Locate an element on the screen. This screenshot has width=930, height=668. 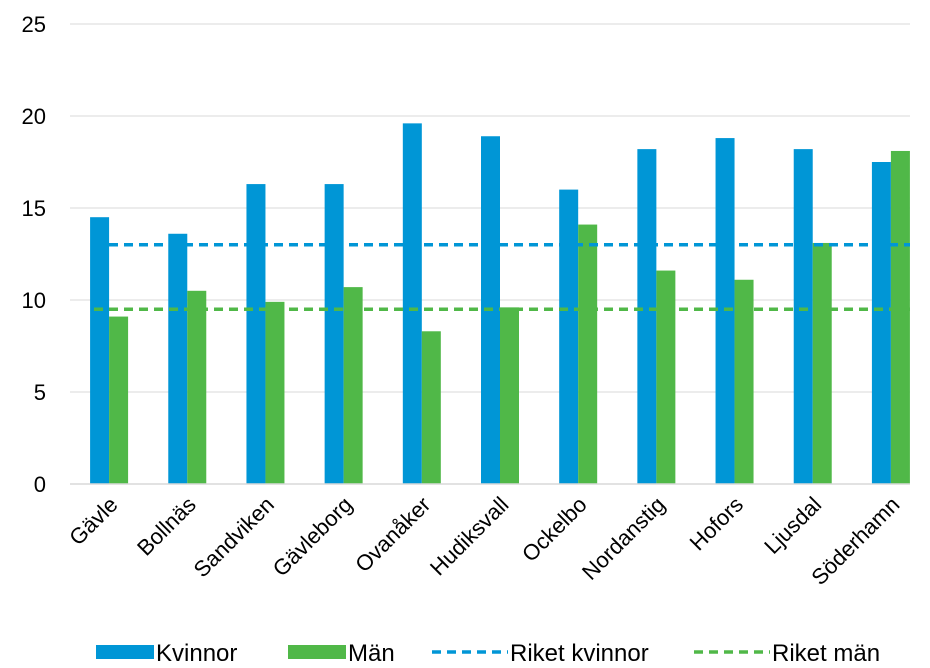
legend-item: Män is located at coordinates (341, 653).